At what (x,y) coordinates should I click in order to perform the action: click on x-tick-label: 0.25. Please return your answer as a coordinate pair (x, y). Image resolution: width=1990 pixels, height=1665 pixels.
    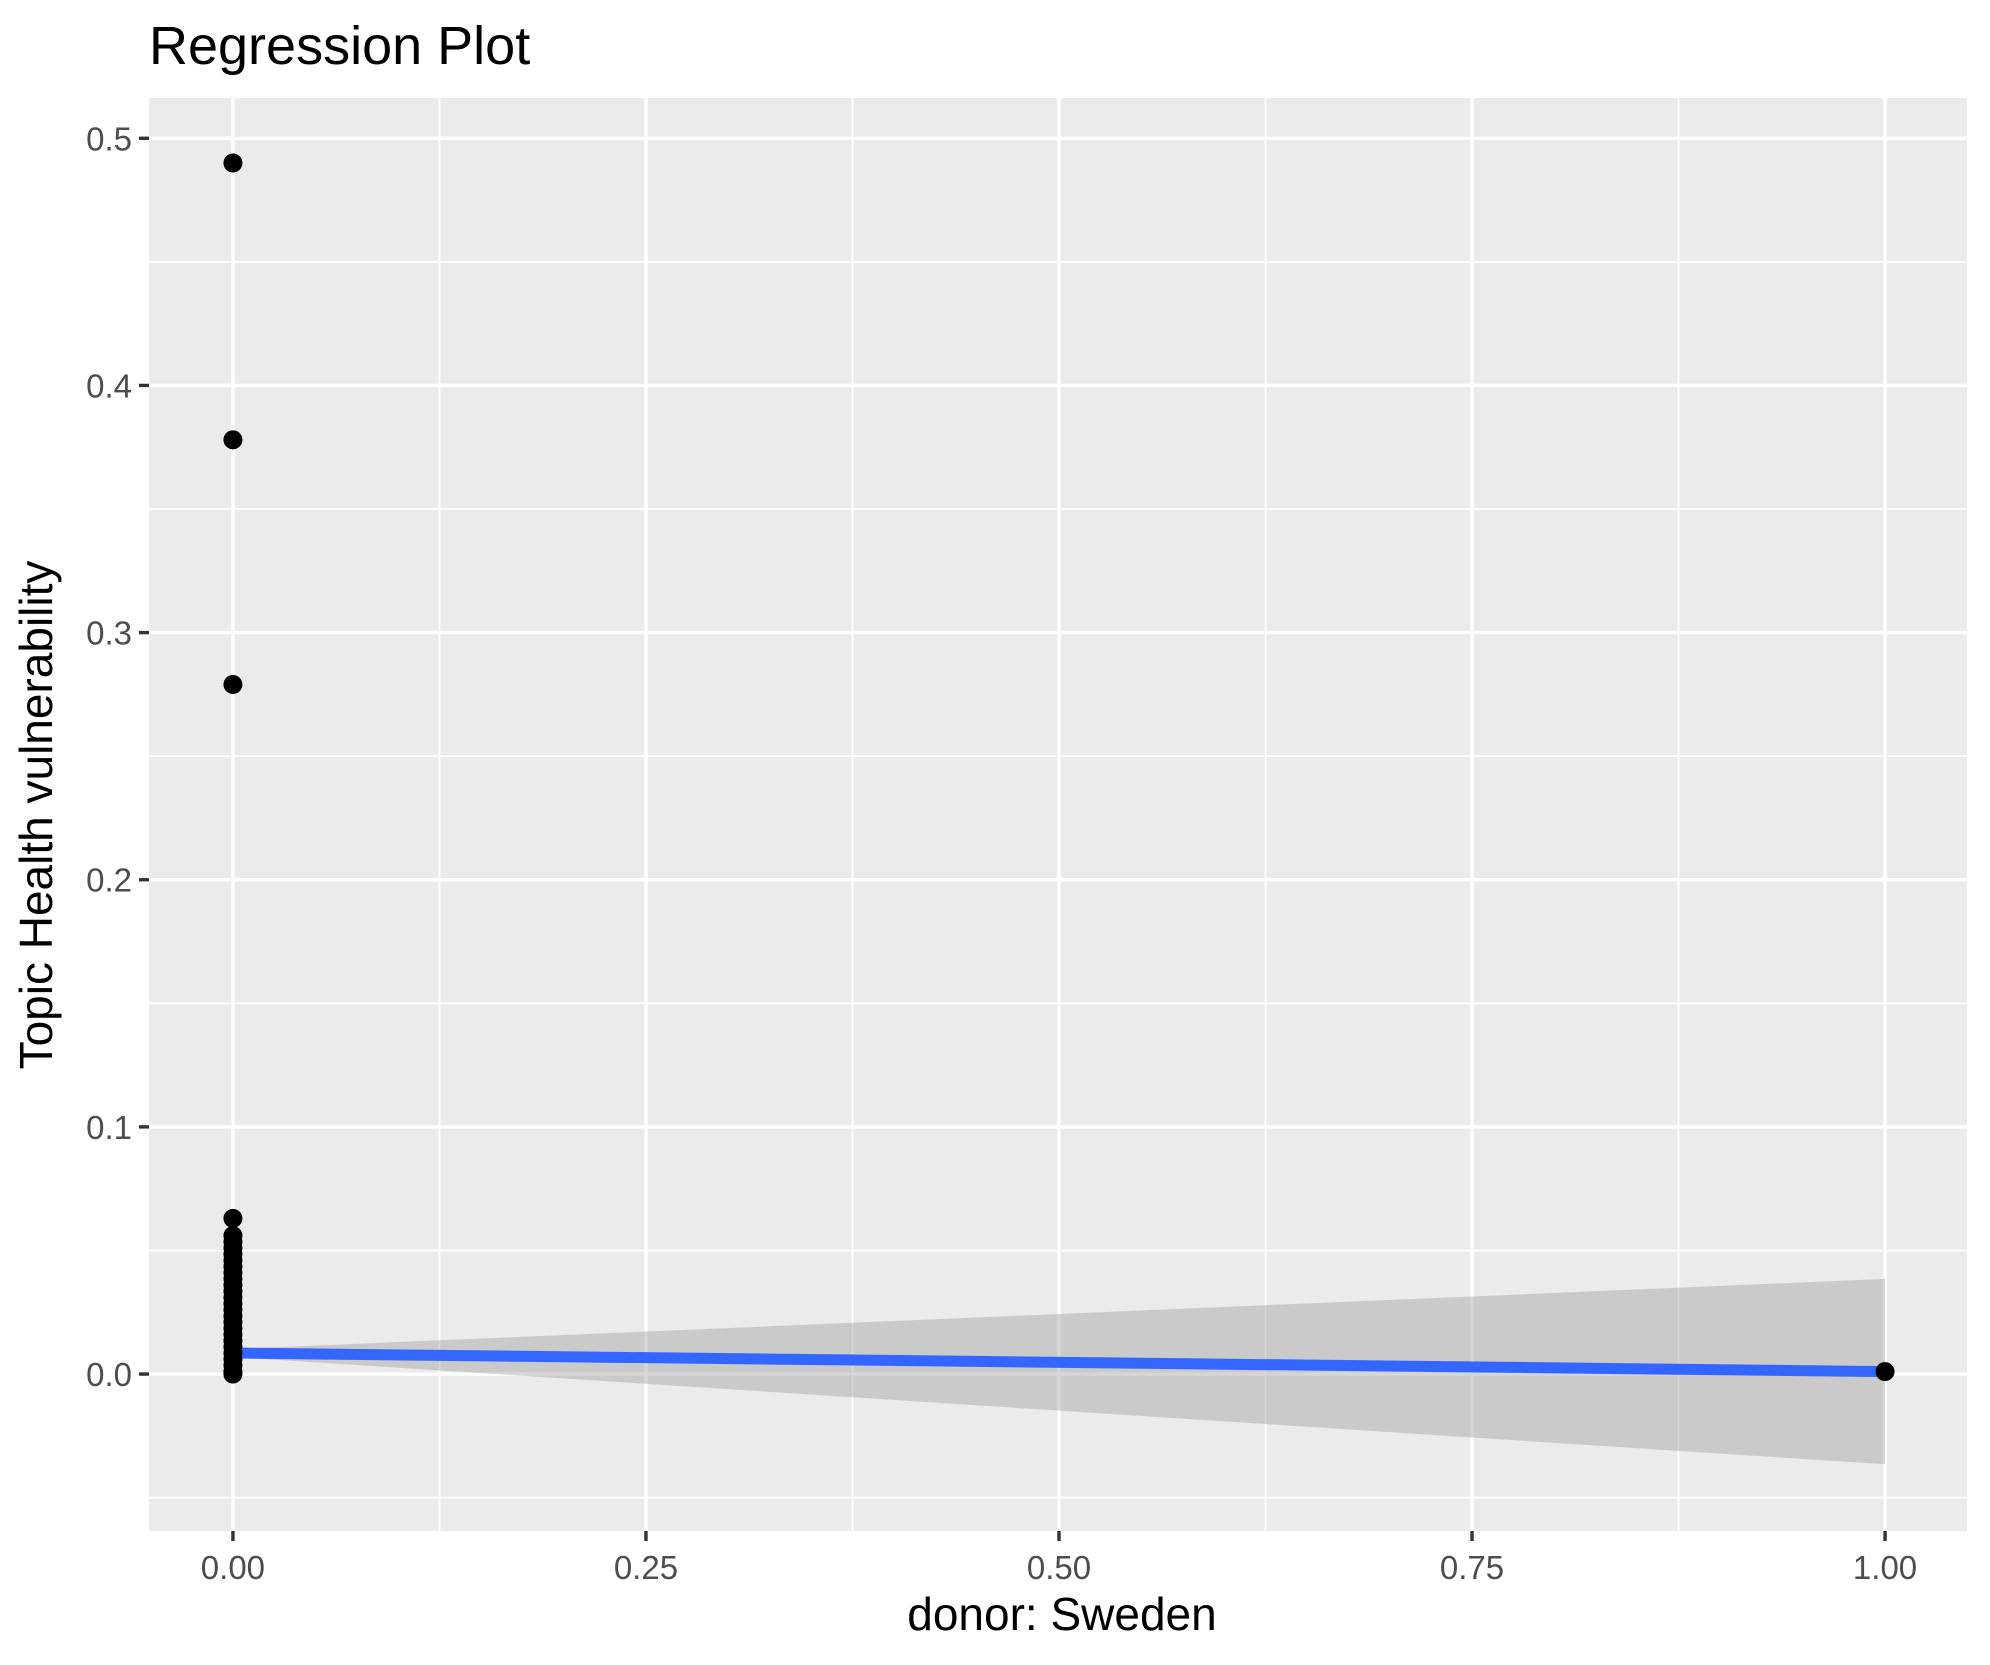
    Looking at the image, I should click on (646, 1567).